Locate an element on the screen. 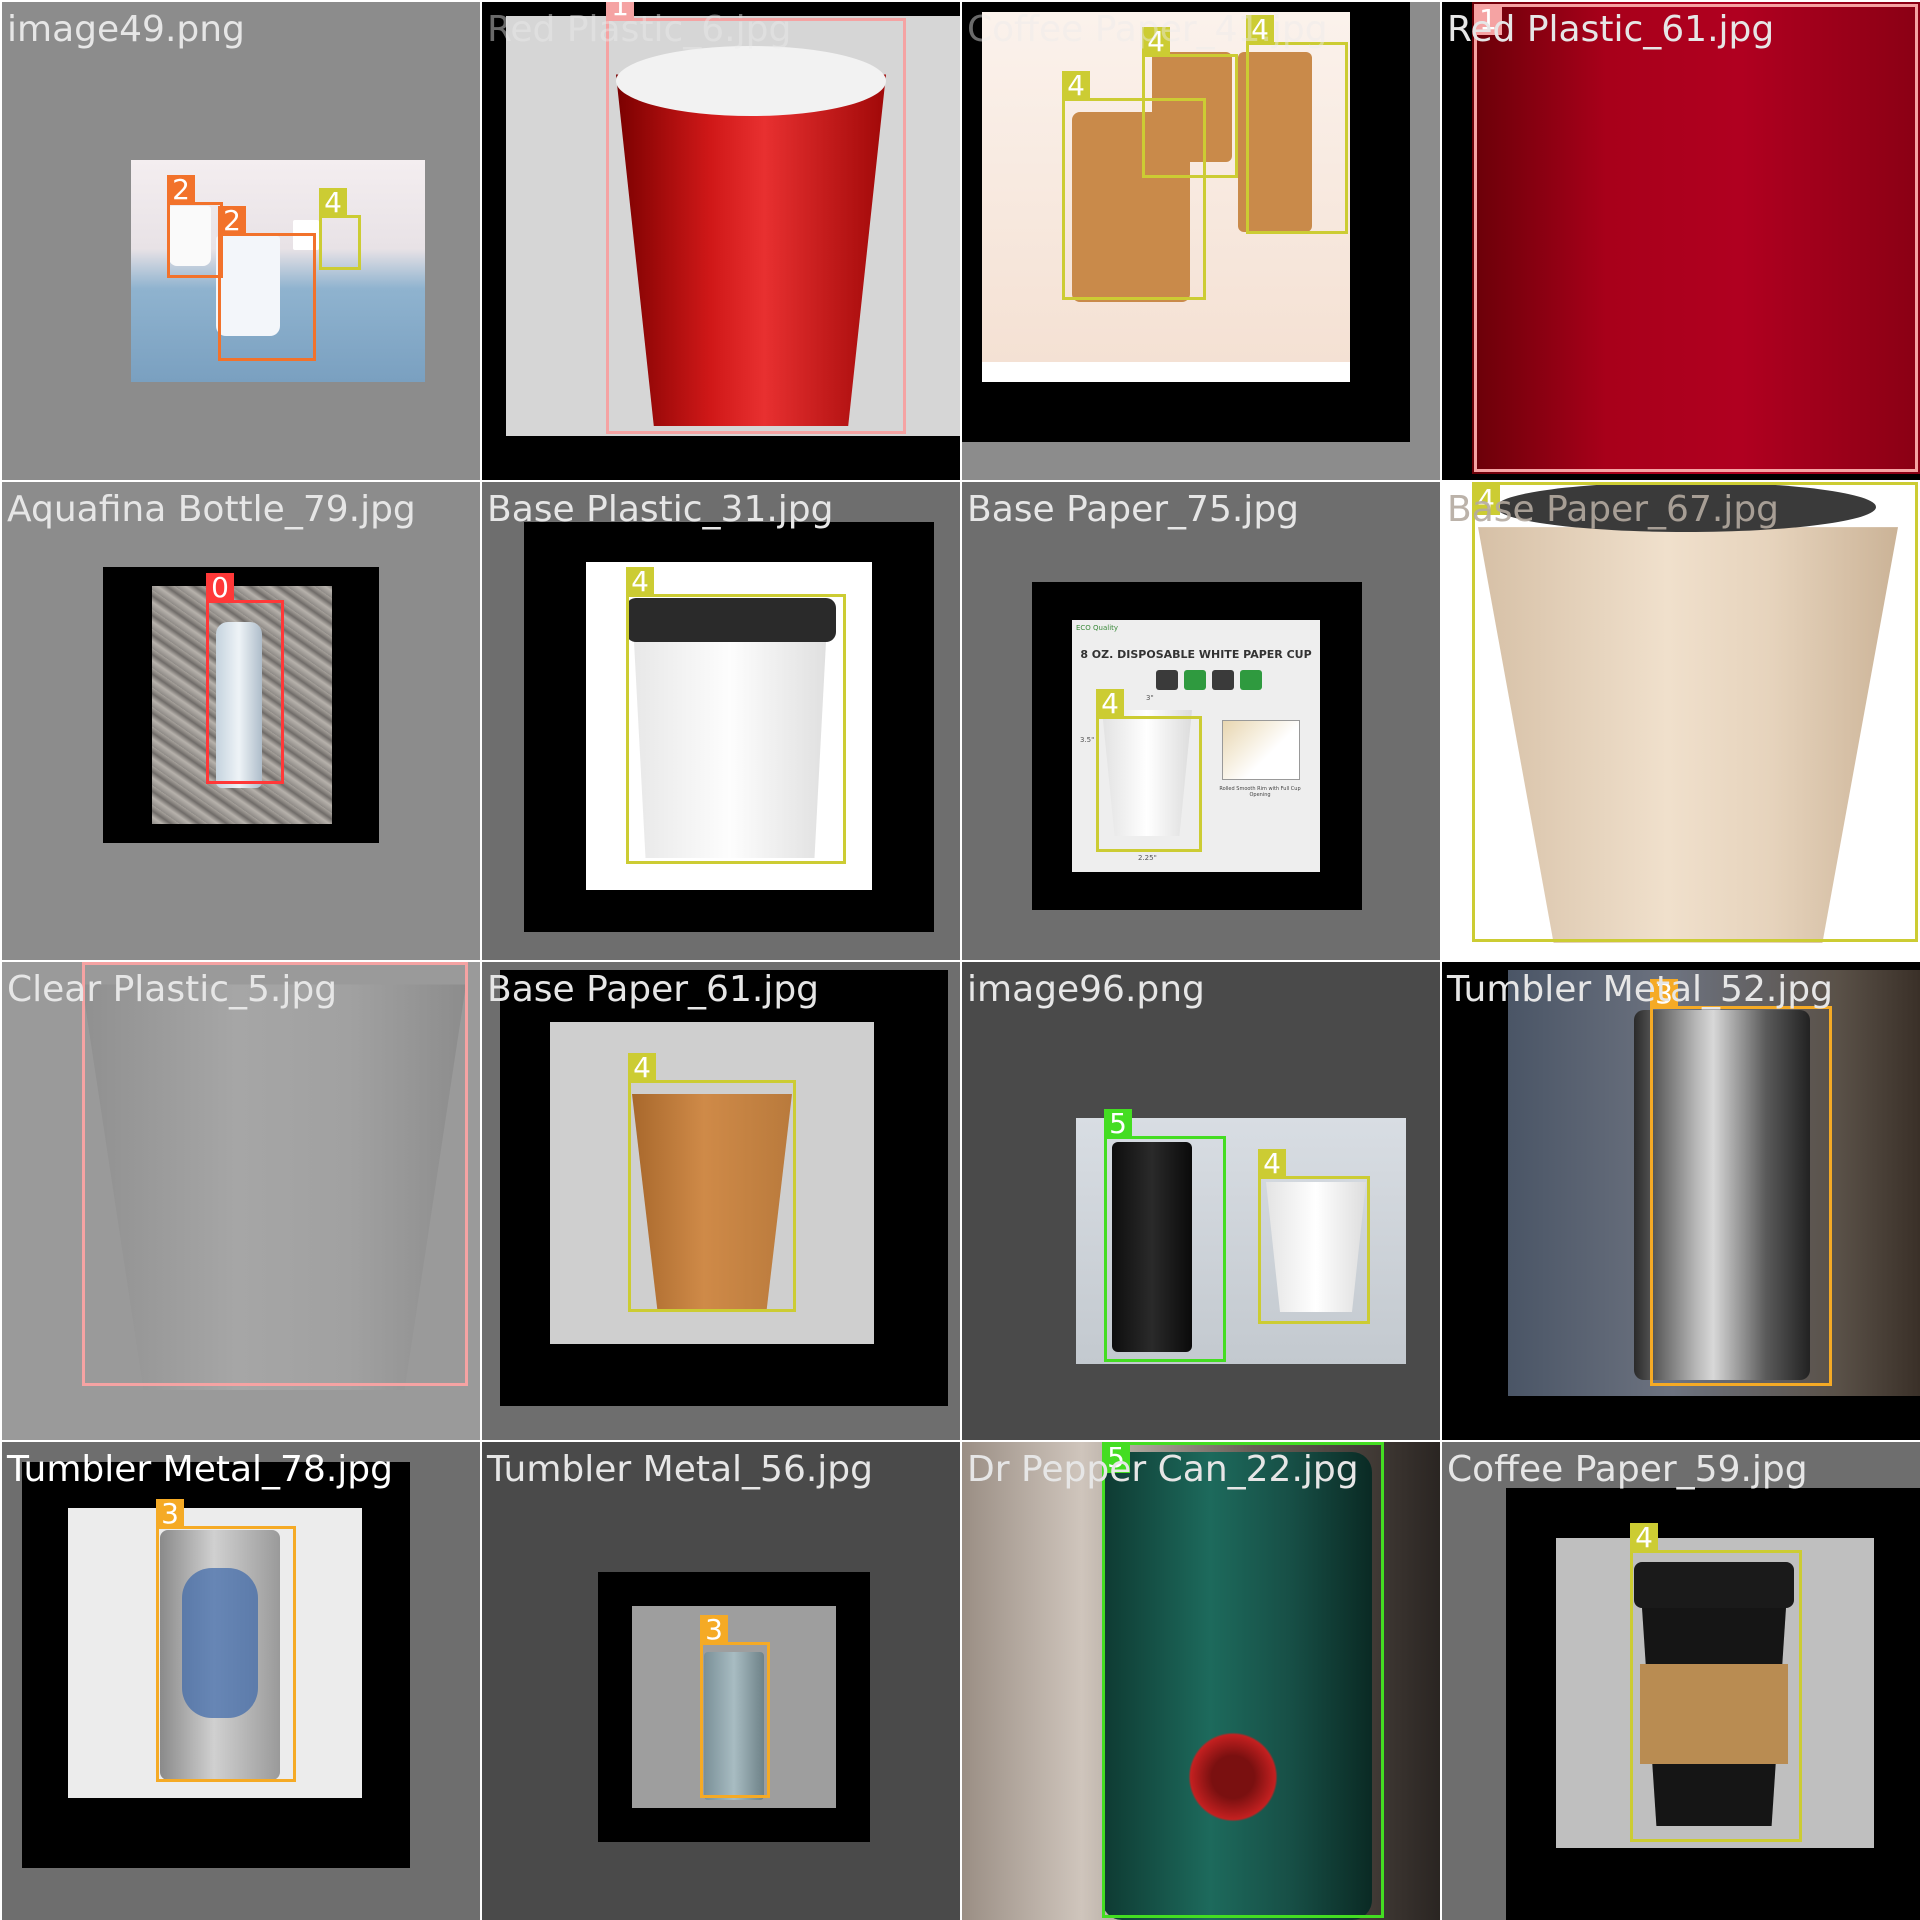 The height and width of the screenshot is (1920, 1920). red-cup-rim is located at coordinates (751, 81).